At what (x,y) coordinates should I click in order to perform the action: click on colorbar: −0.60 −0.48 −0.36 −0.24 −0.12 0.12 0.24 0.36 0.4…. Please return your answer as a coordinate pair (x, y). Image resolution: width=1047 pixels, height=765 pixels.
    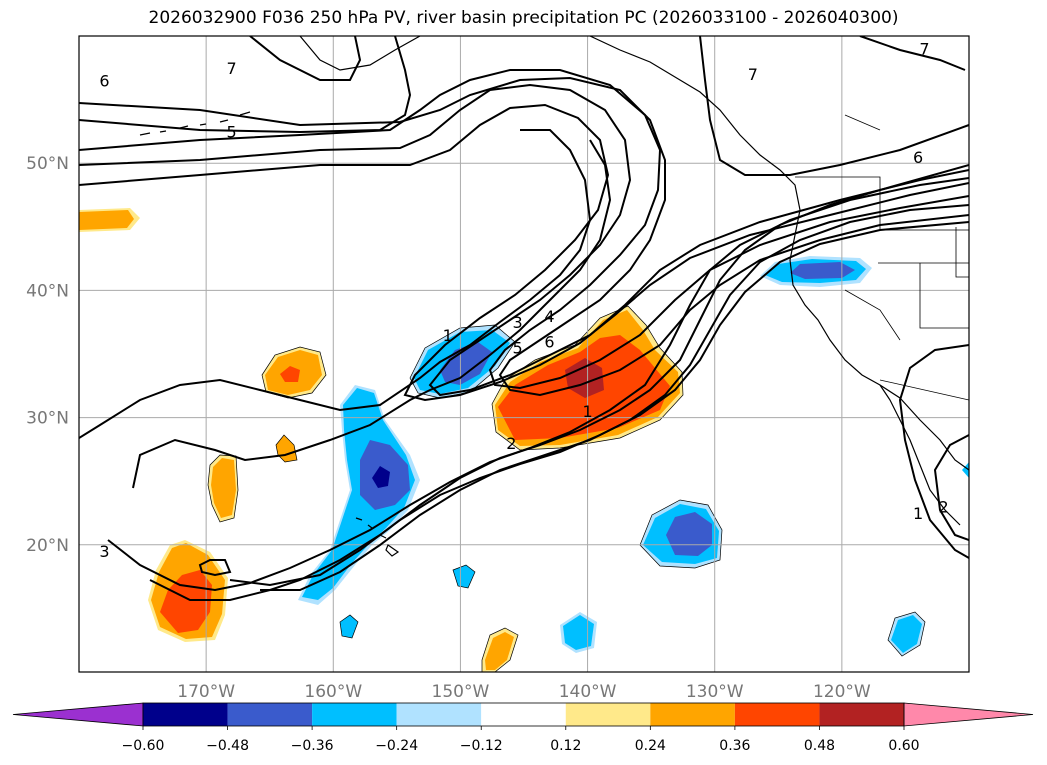
    Looking at the image, I should click on (523, 728).